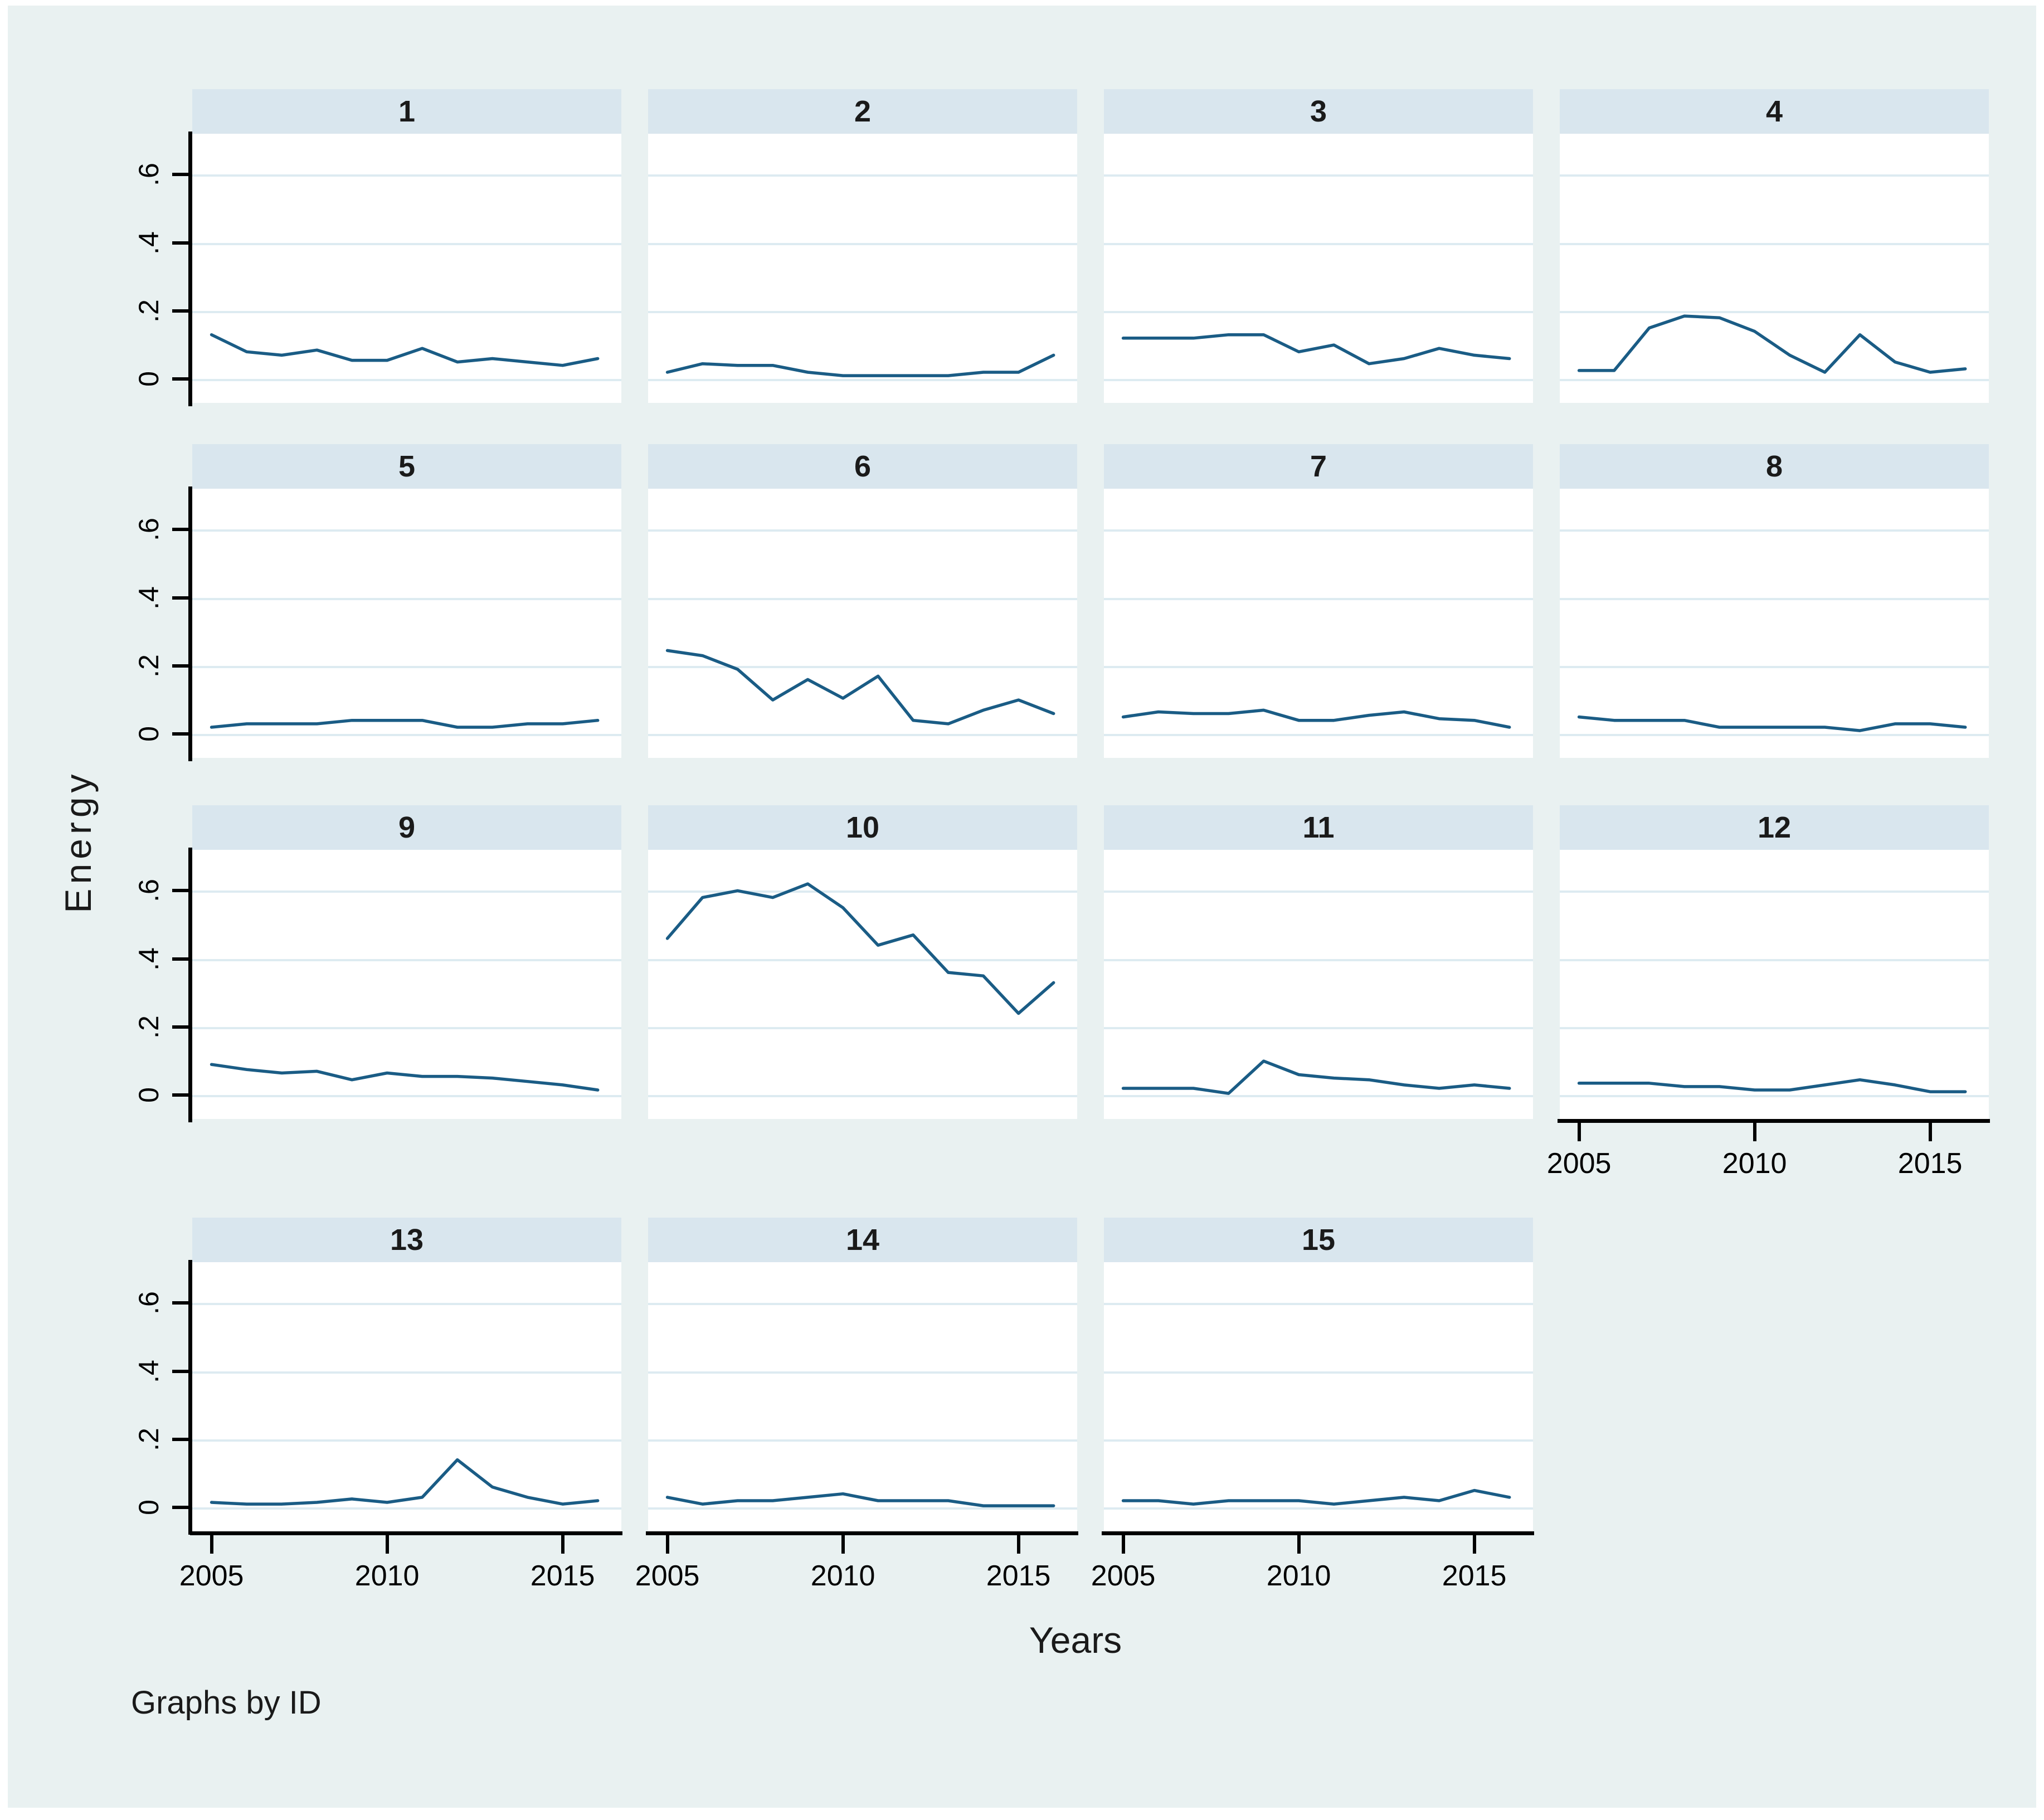 This screenshot has height=1820, width=2044. I want to click on y-axis-line, so click(190, 269).